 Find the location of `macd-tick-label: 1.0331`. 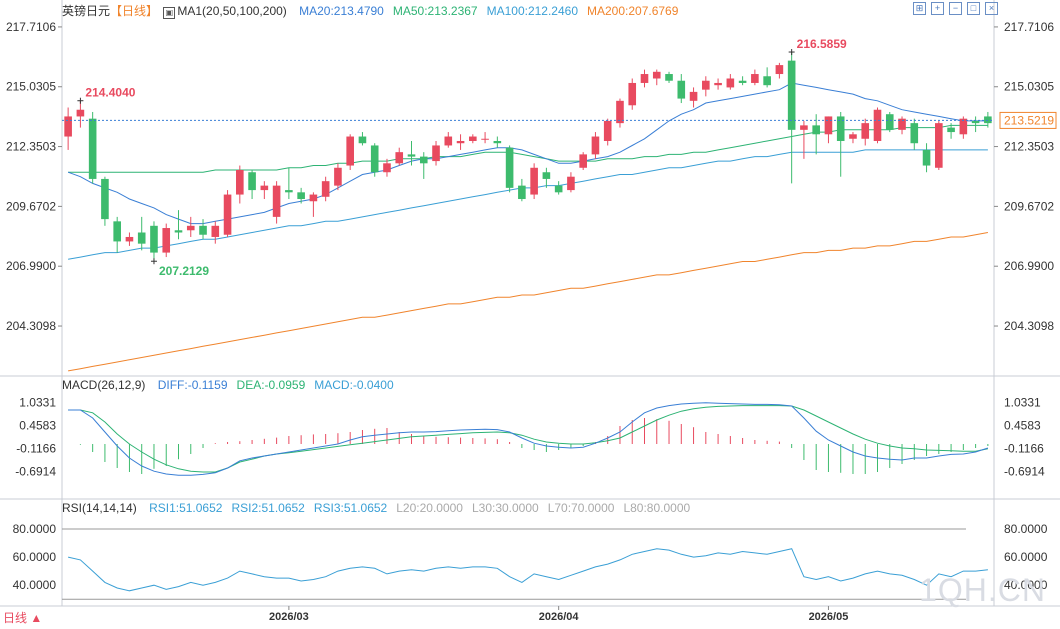

macd-tick-label: 1.0331 is located at coordinates (37, 403).